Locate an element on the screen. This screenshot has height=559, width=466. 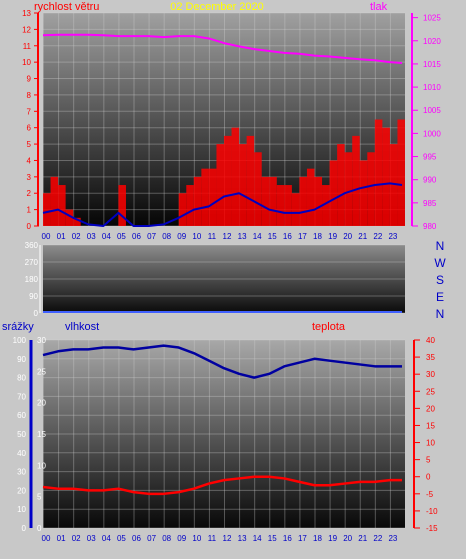
pressure-y-tick: 1005 is located at coordinates (432, 110).